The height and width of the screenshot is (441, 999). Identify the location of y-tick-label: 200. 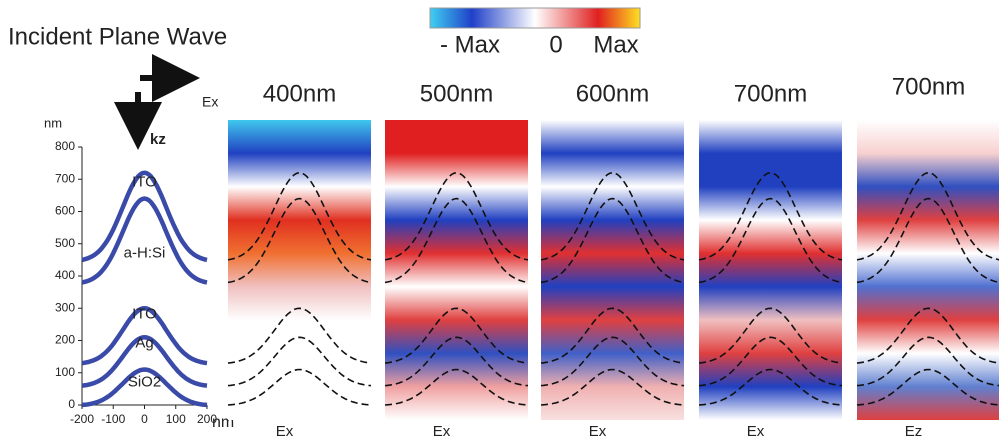
(65, 340).